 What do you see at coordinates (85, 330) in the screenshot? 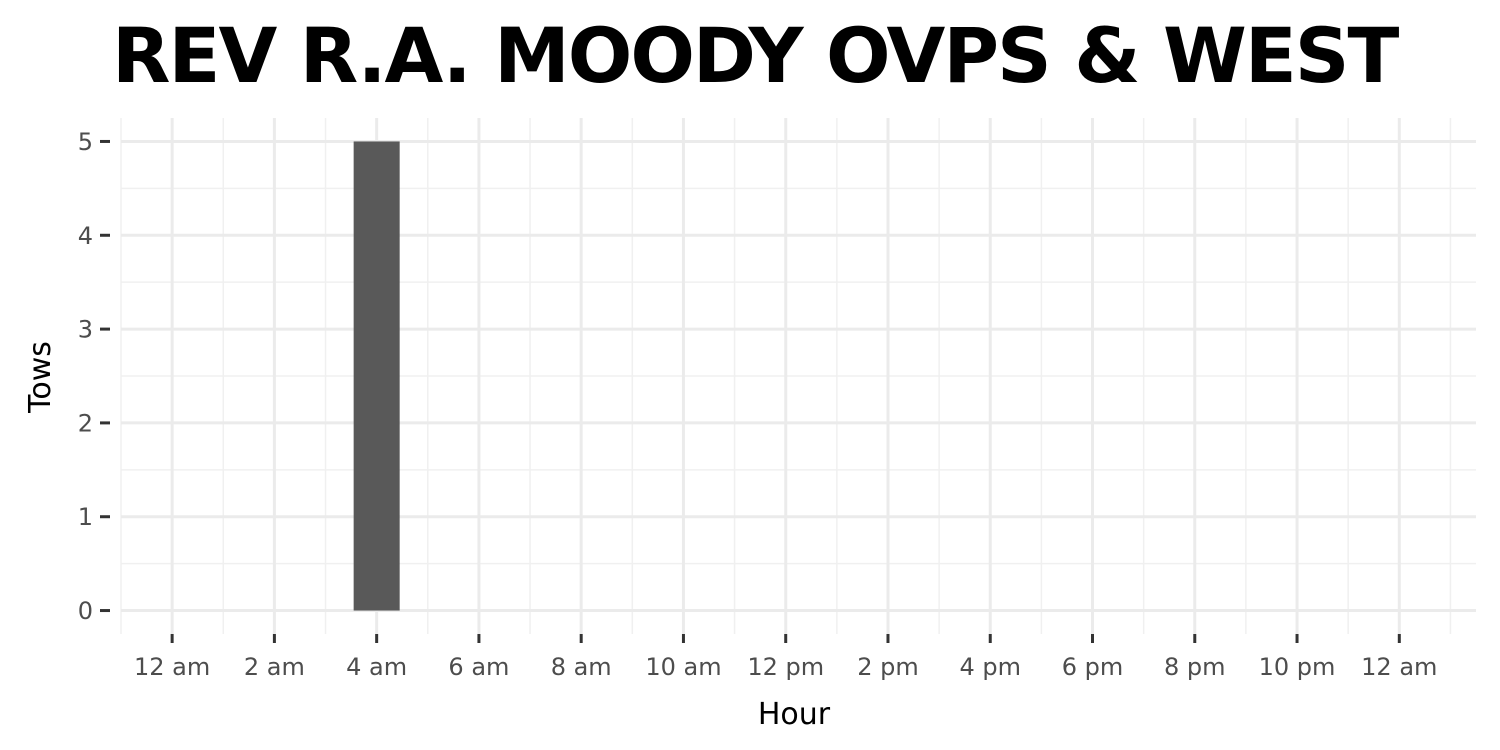
I see `y-tick-label: 3` at bounding box center [85, 330].